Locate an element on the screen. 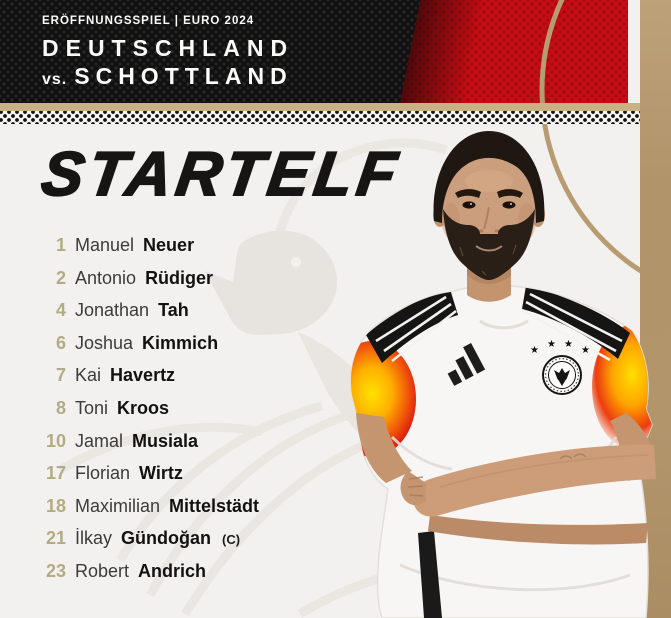  player-row: 21 İlkay Gündoğan (C) is located at coordinates (180, 538).